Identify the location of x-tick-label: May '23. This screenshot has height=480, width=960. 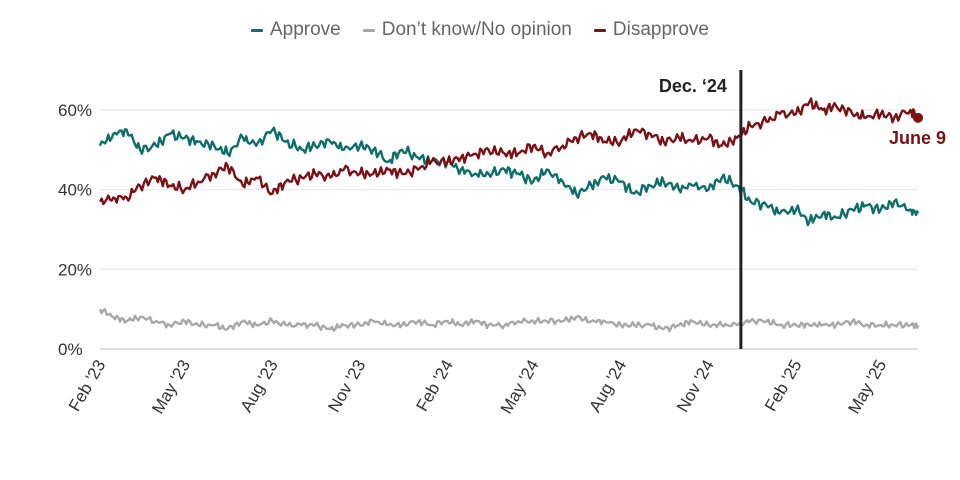
(171, 387).